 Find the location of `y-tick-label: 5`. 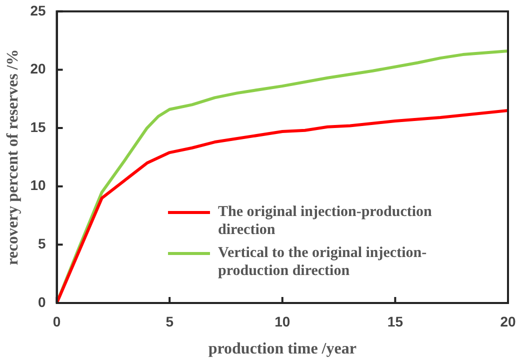

y-tick-label: 5 is located at coordinates (42, 244).